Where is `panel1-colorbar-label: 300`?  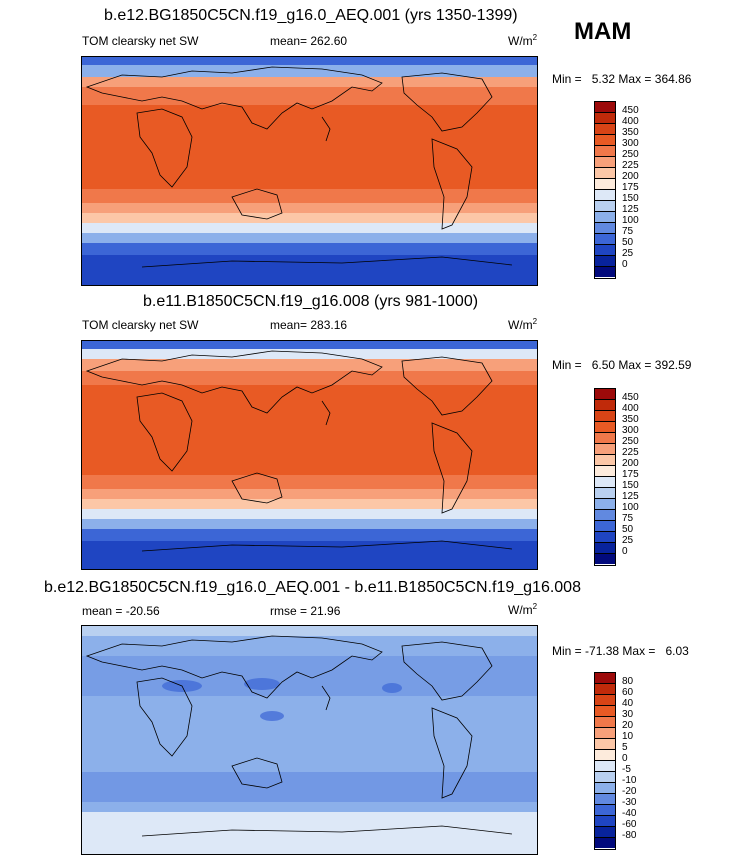
panel1-colorbar-label: 300 is located at coordinates (630, 143).